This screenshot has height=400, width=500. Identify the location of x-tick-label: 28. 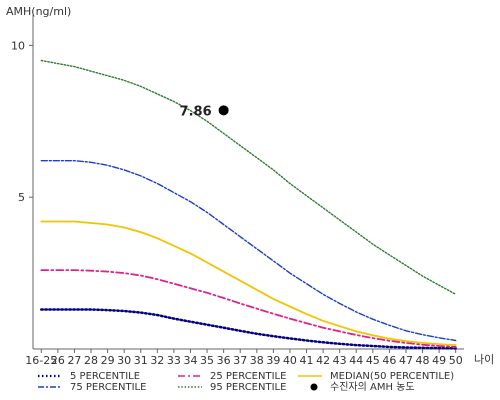
(91, 360).